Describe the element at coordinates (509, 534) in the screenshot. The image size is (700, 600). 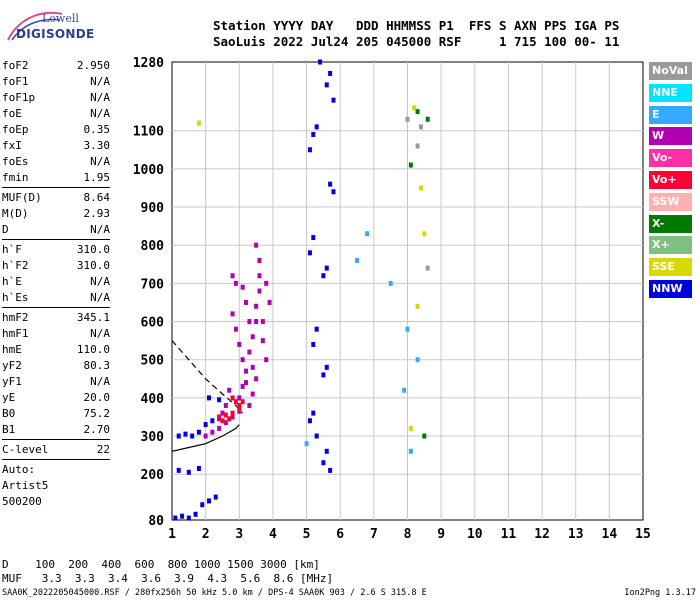
I see `x-tick-label: 11` at that location.